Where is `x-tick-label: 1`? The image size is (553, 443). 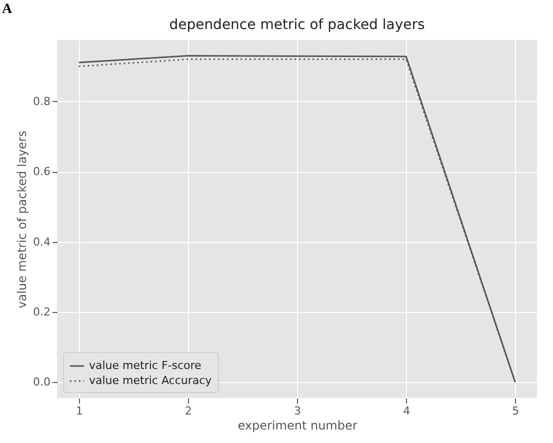 x-tick-label: 1 is located at coordinates (79, 411).